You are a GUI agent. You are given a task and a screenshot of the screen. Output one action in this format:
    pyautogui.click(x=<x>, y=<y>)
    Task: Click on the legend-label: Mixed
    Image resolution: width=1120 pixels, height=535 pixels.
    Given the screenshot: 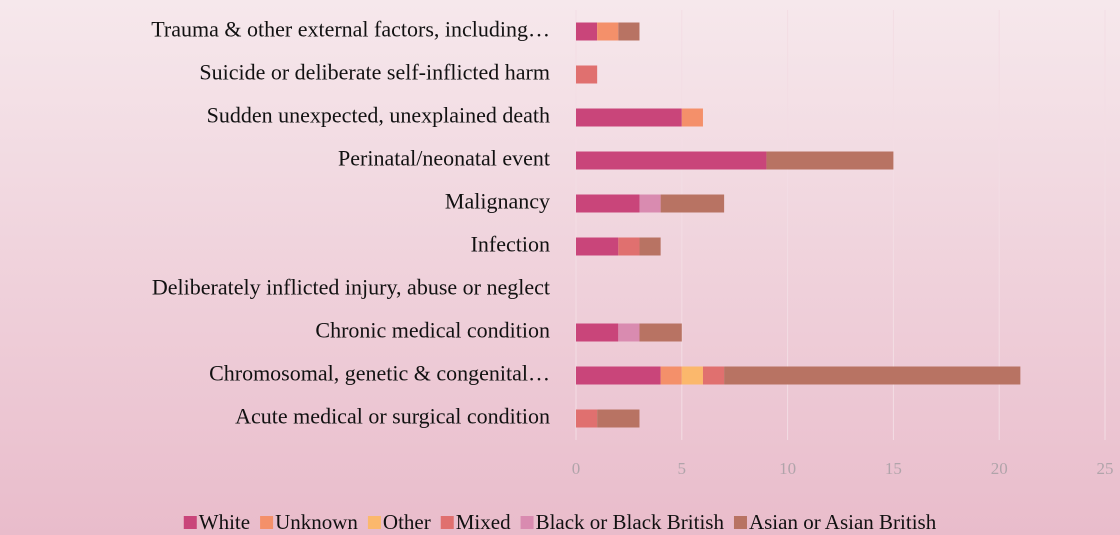 What is the action you would take?
    pyautogui.click(x=483, y=522)
    